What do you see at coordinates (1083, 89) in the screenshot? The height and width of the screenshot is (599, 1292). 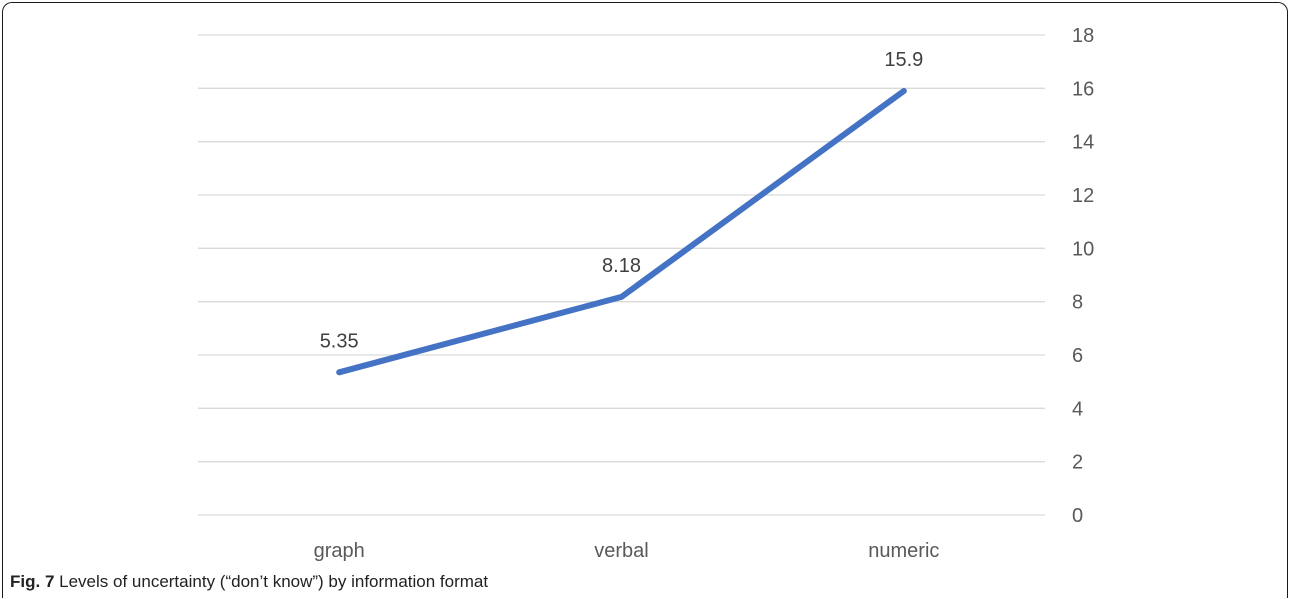 I see `y-tick-label: 16` at bounding box center [1083, 89].